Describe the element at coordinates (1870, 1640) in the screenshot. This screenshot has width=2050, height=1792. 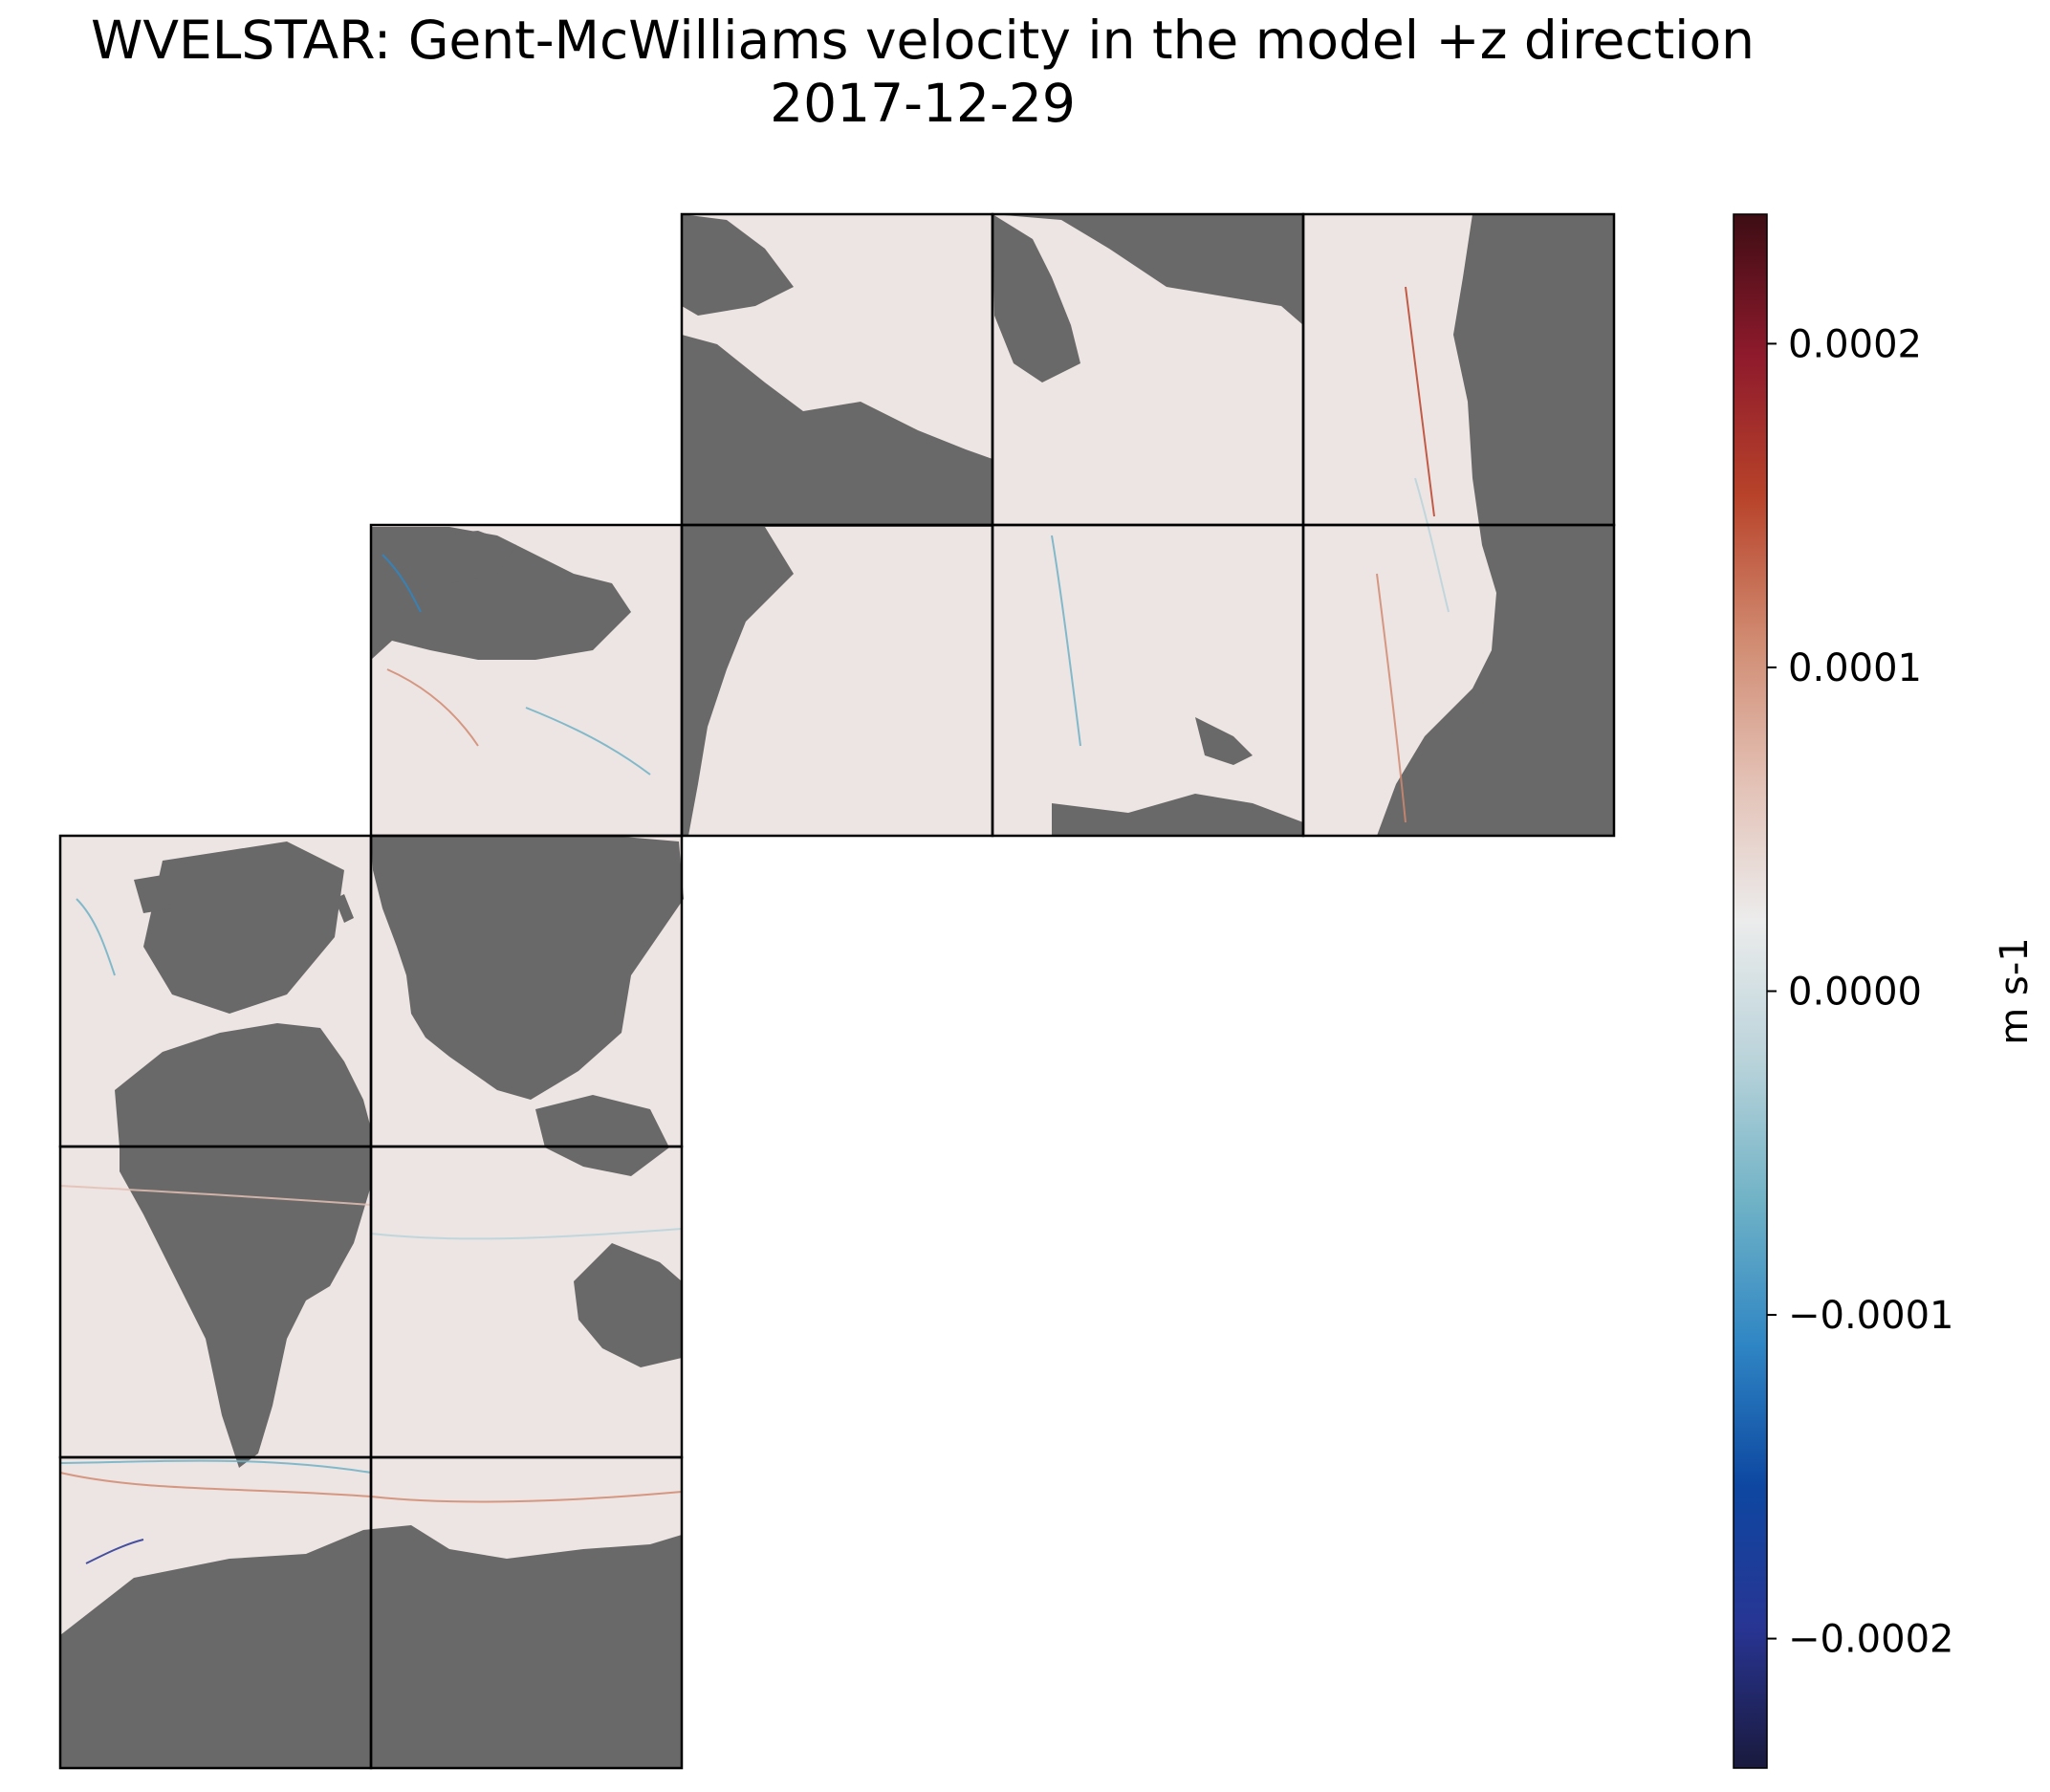
I see `colorbar-tick-label-4: −0.0002` at that location.